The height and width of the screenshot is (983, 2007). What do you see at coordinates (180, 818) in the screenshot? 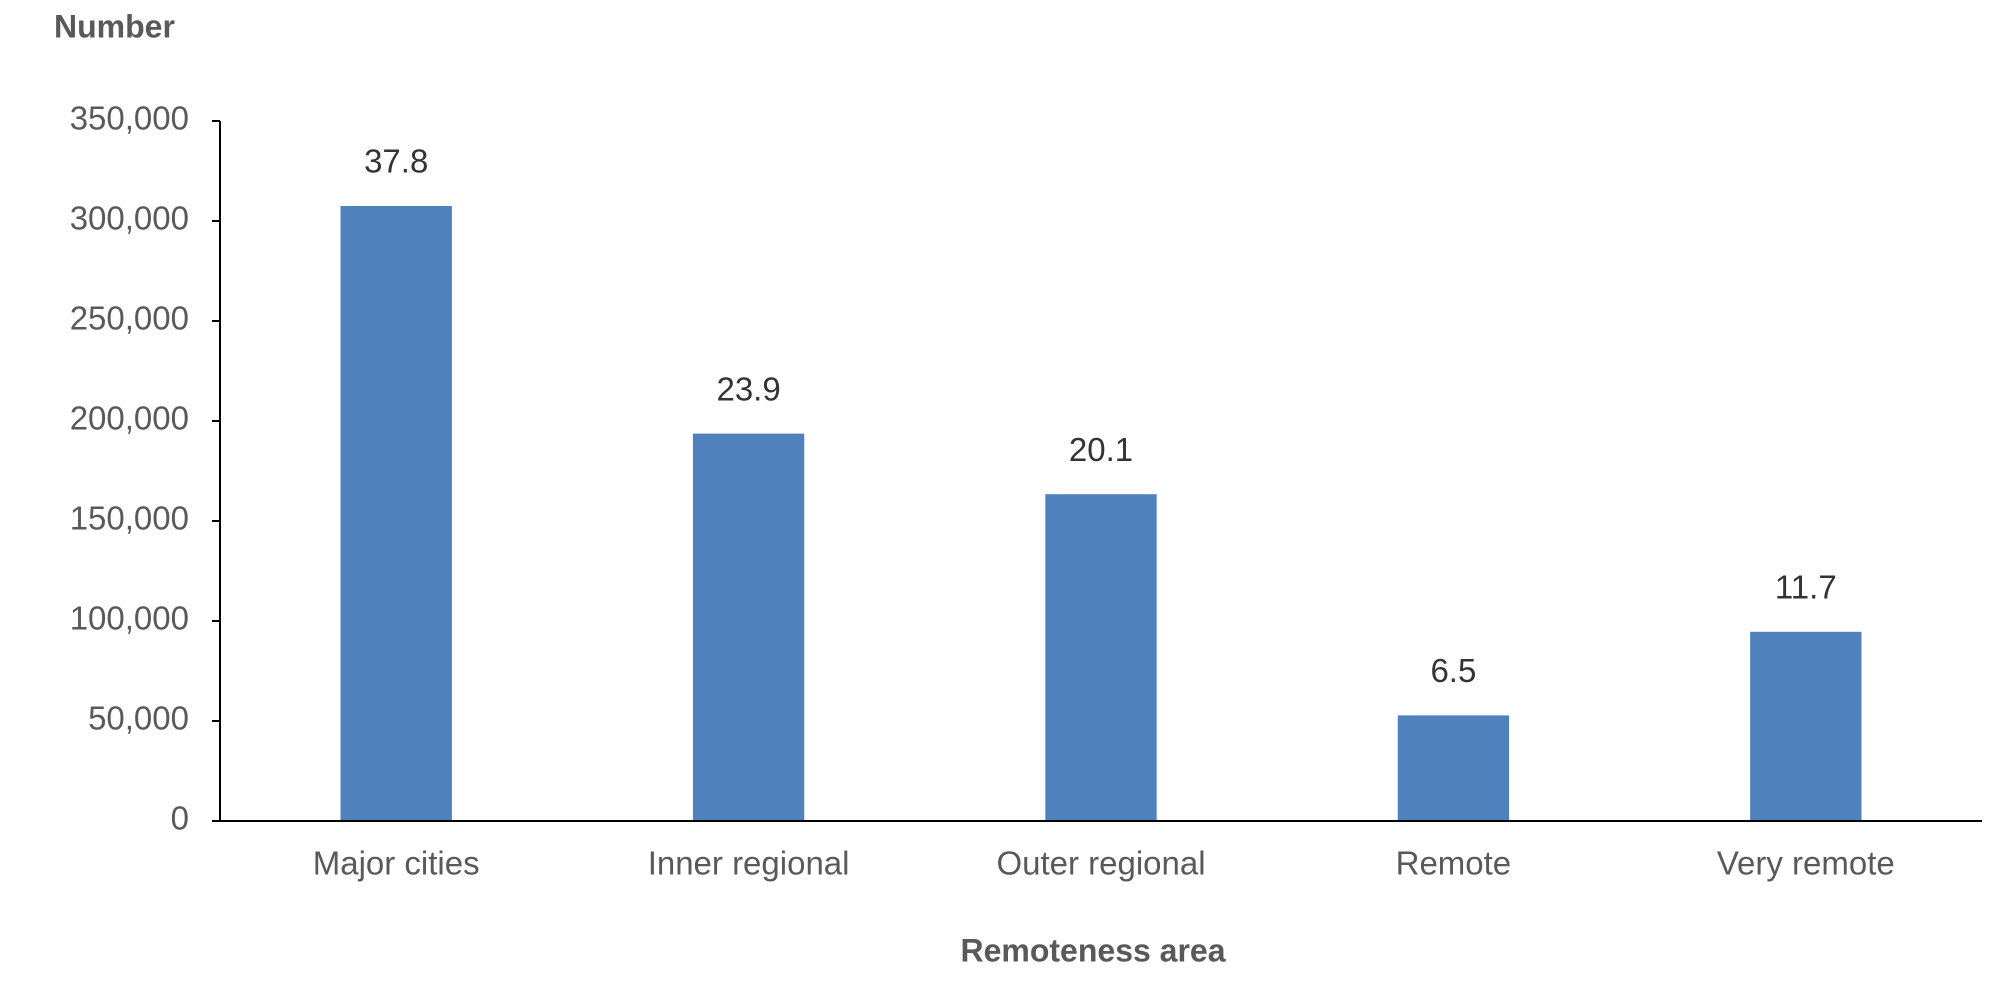
I see `y-tick-label: 0` at bounding box center [180, 818].